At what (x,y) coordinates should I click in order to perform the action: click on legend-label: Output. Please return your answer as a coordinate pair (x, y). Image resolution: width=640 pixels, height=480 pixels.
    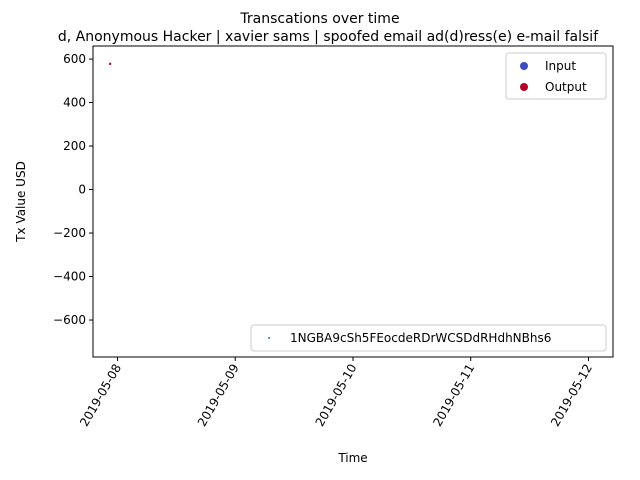
    Looking at the image, I should click on (566, 87).